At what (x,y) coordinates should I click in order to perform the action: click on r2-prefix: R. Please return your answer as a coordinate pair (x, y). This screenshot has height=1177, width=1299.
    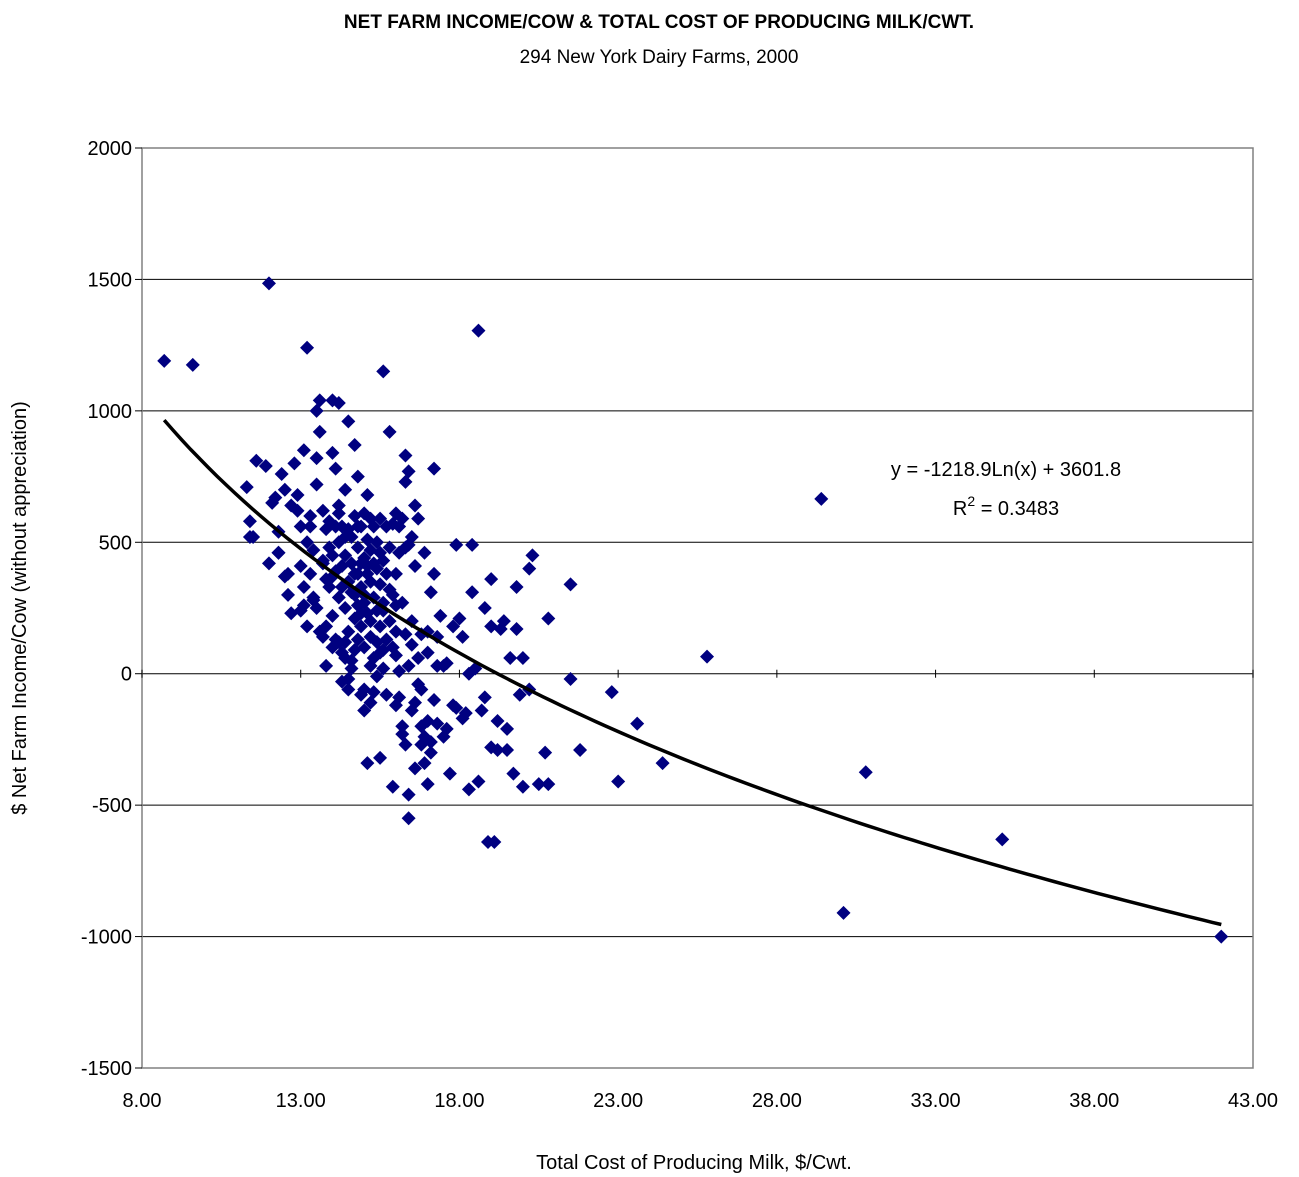
    Looking at the image, I should click on (960, 509).